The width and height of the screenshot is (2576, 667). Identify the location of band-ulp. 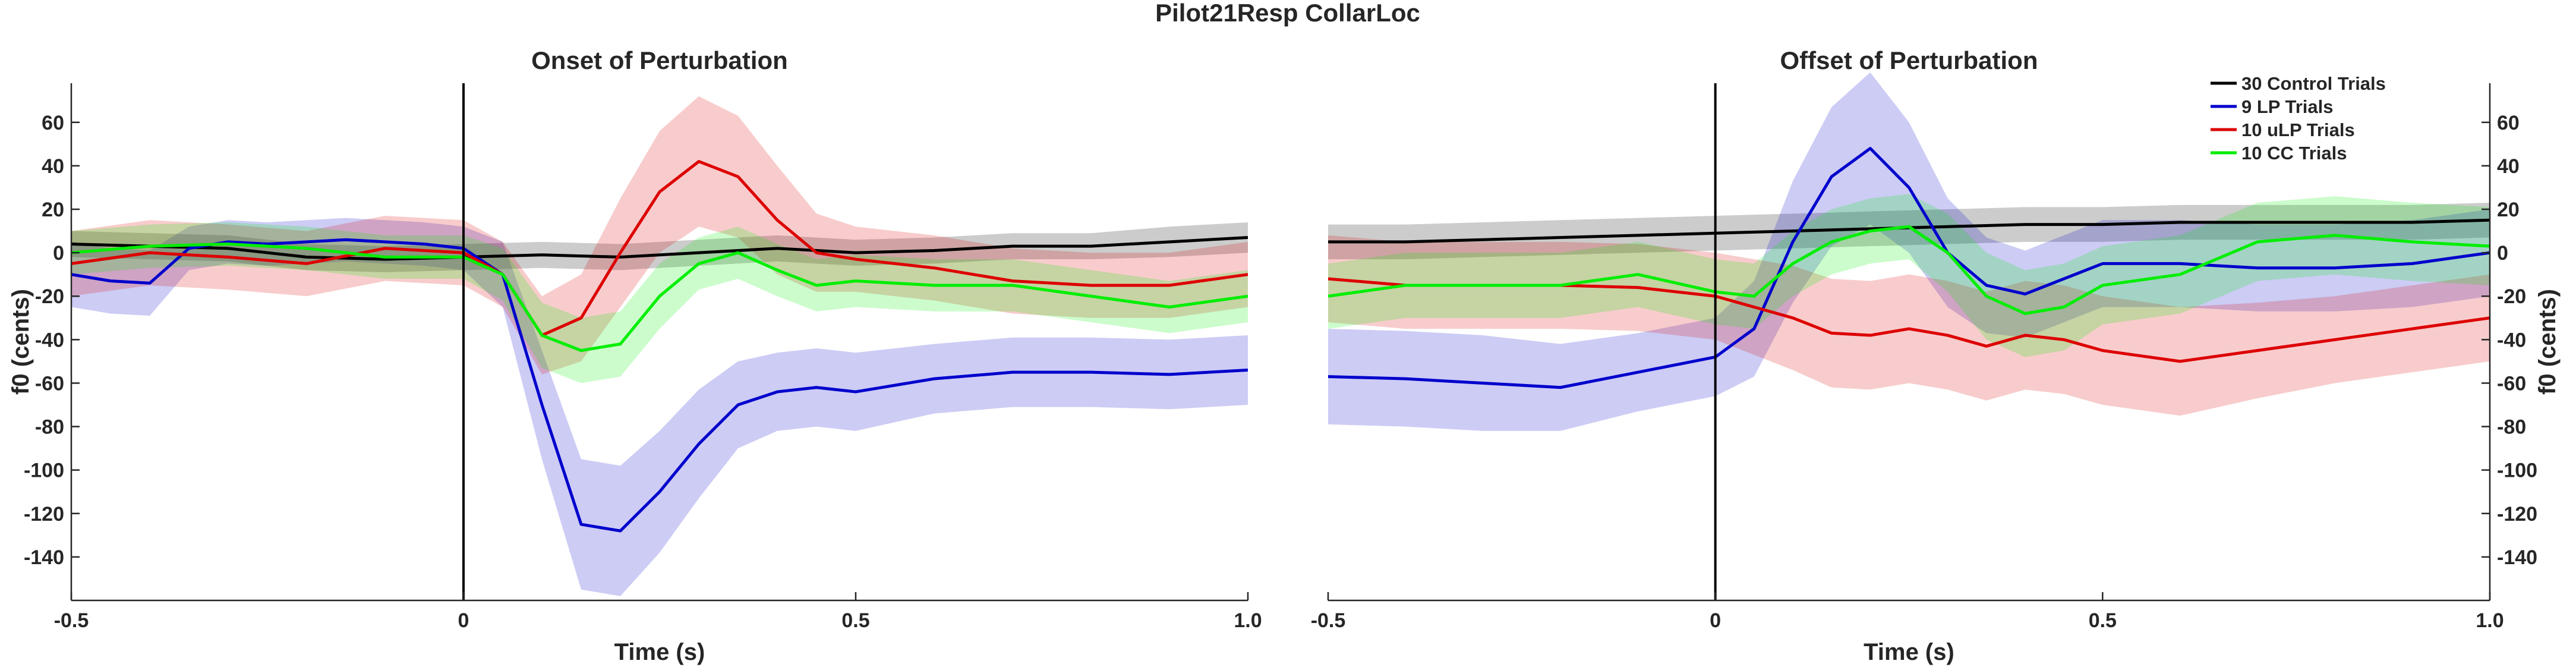
(1909, 325).